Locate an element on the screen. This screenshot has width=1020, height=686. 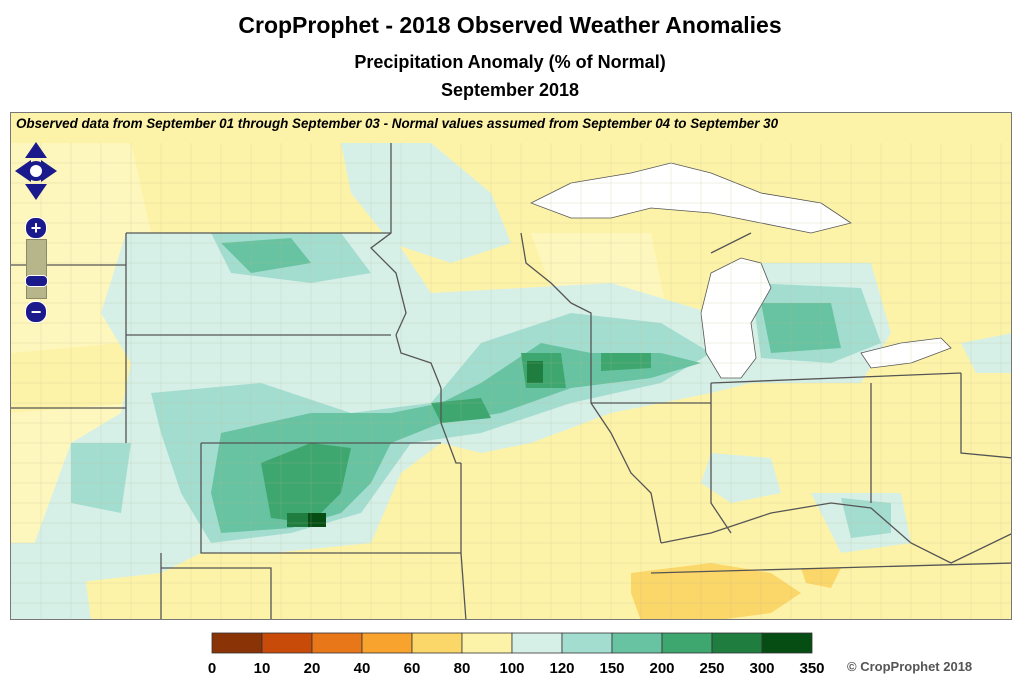
legend-tick-label: 150 is located at coordinates (612, 668).